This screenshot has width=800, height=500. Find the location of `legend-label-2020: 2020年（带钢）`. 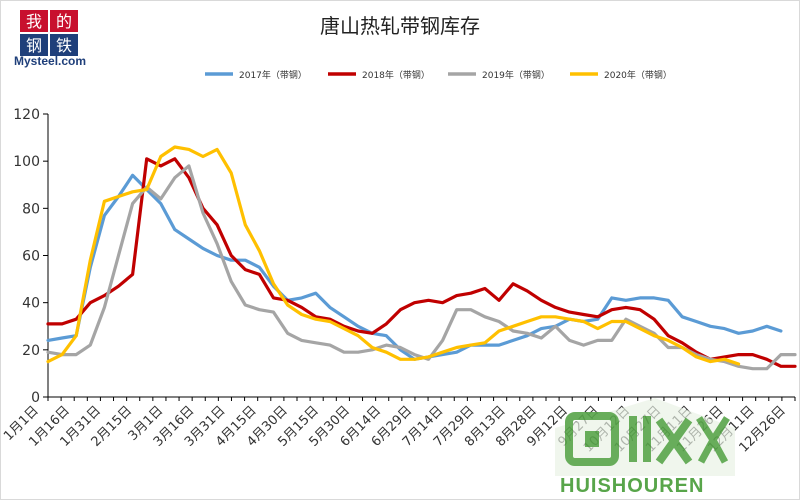

legend-label-2020: 2020年（带钢） is located at coordinates (638, 75).